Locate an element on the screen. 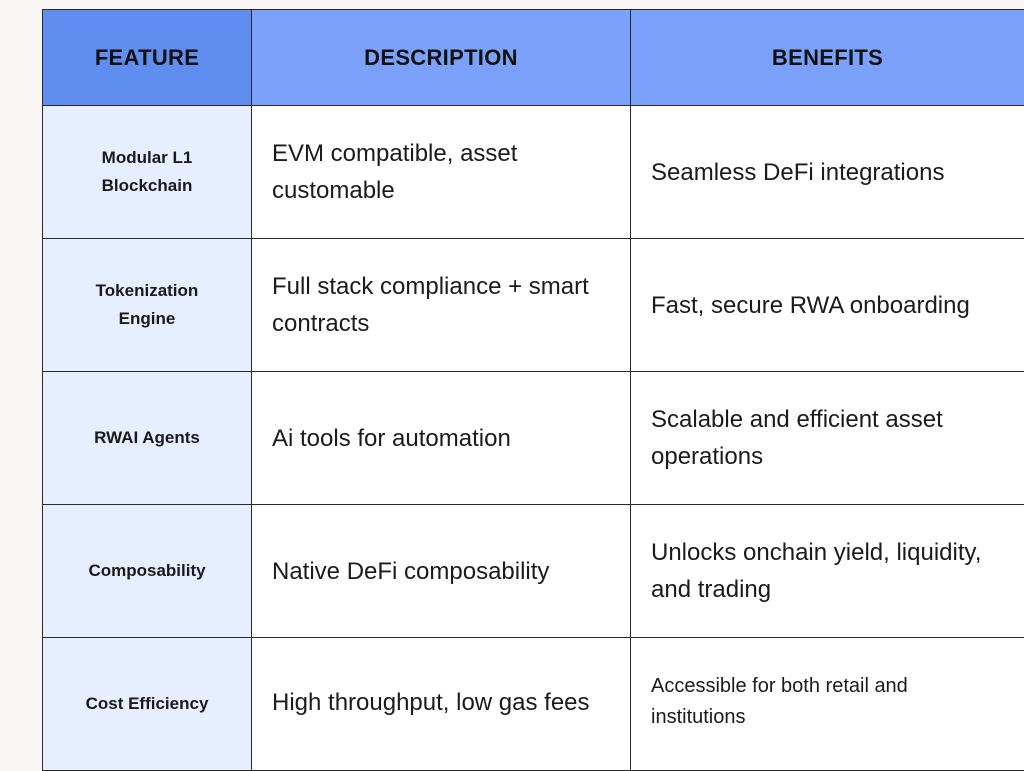  benefits-column-header: BENEFITS is located at coordinates (827, 58).